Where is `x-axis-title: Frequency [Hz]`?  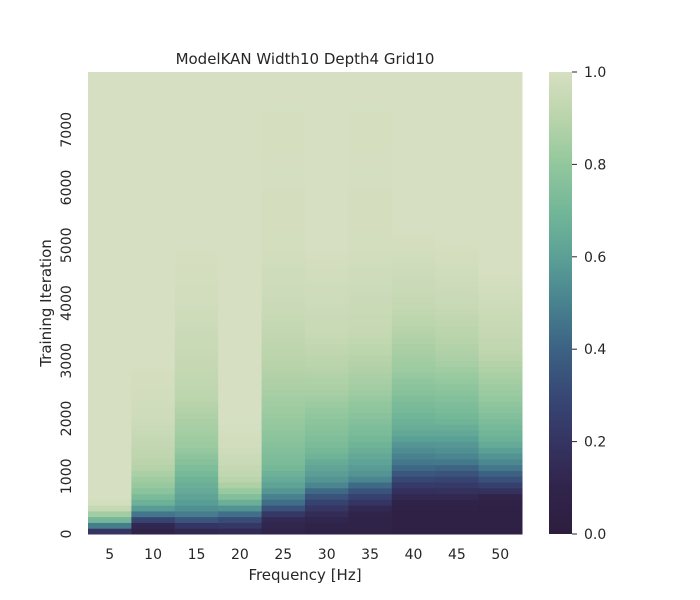
x-axis-title: Frequency [Hz] is located at coordinates (304, 575).